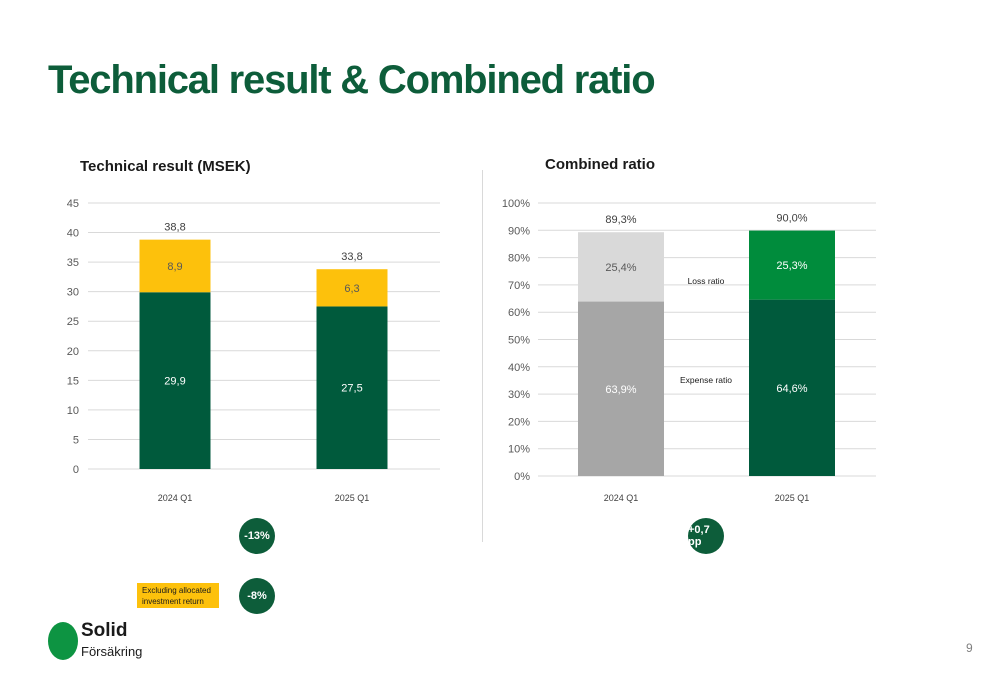 Image resolution: width=1000 pixels, height=685 pixels. I want to click on technical-segment-label: 27,5, so click(351, 389).